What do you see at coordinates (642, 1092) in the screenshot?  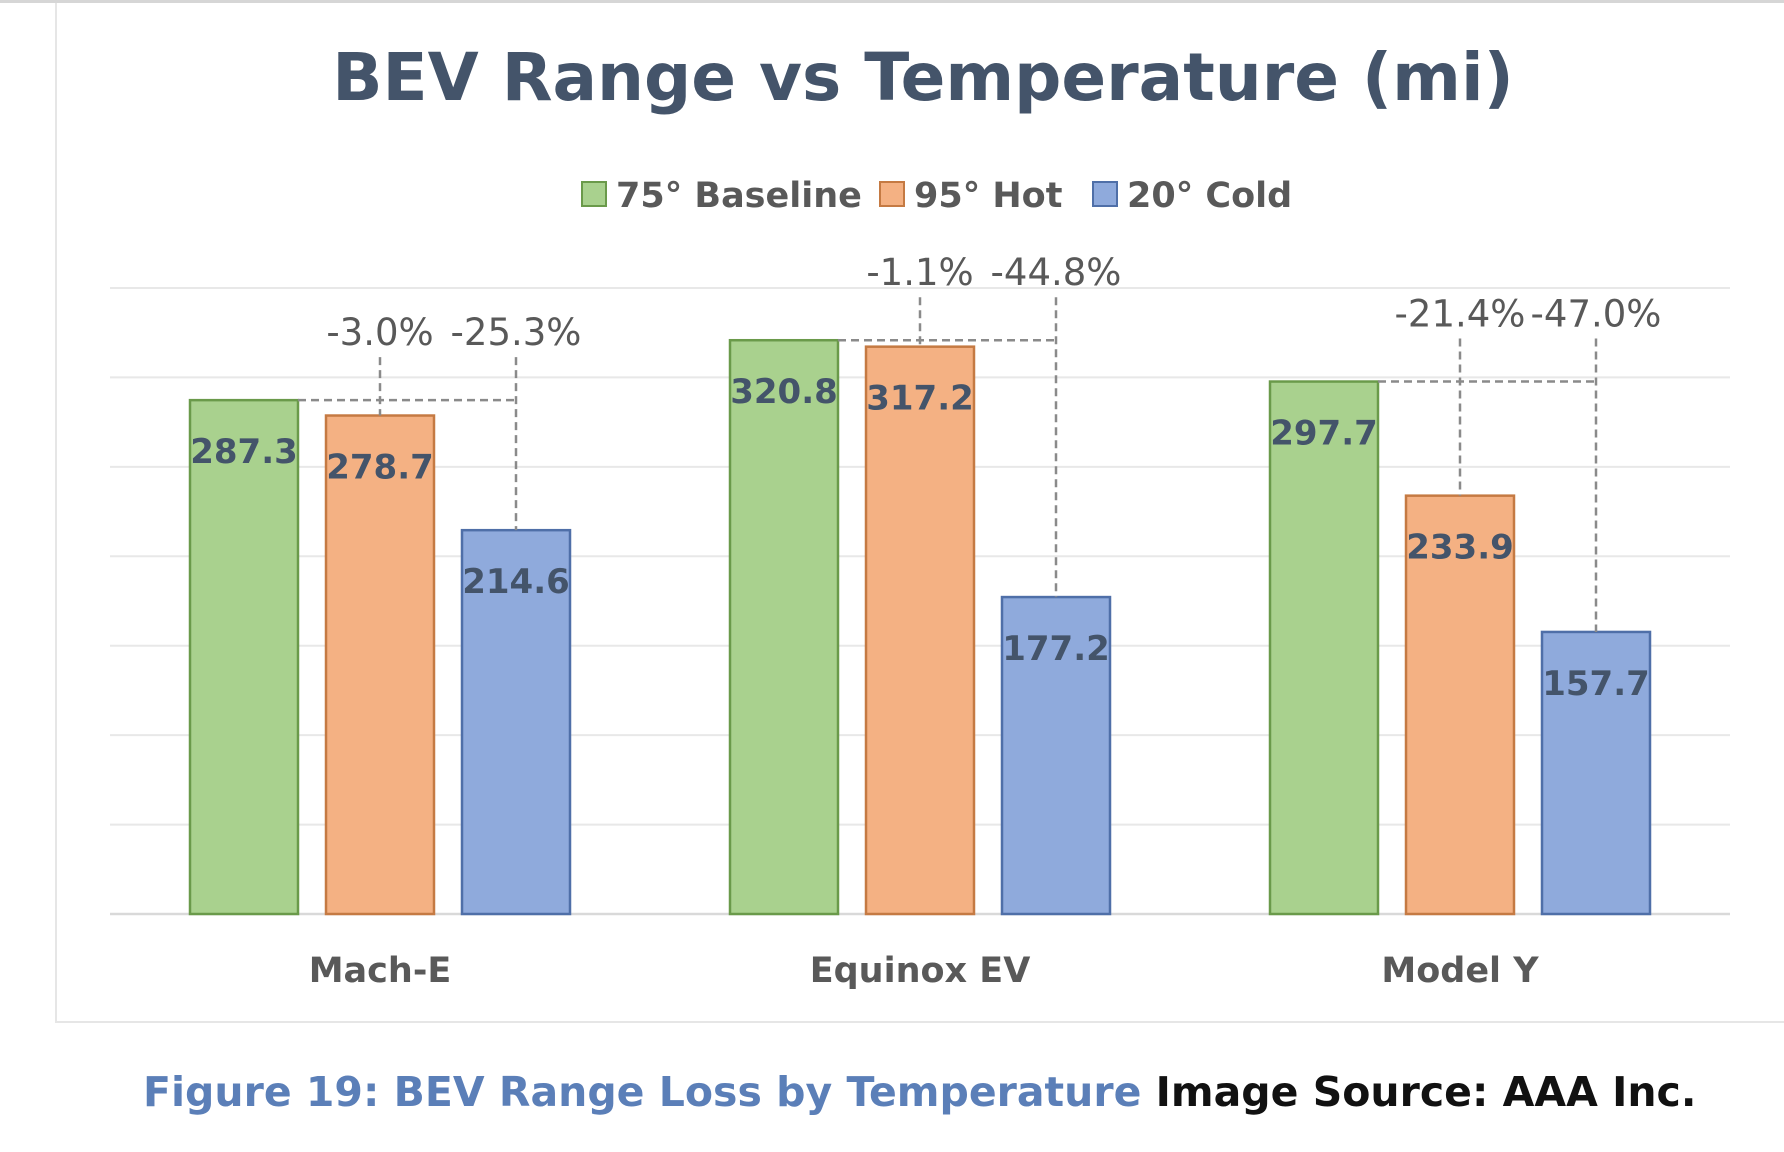 I see `caption-figure-title: Figure 19: BEV Range Loss by Temperature` at bounding box center [642, 1092].